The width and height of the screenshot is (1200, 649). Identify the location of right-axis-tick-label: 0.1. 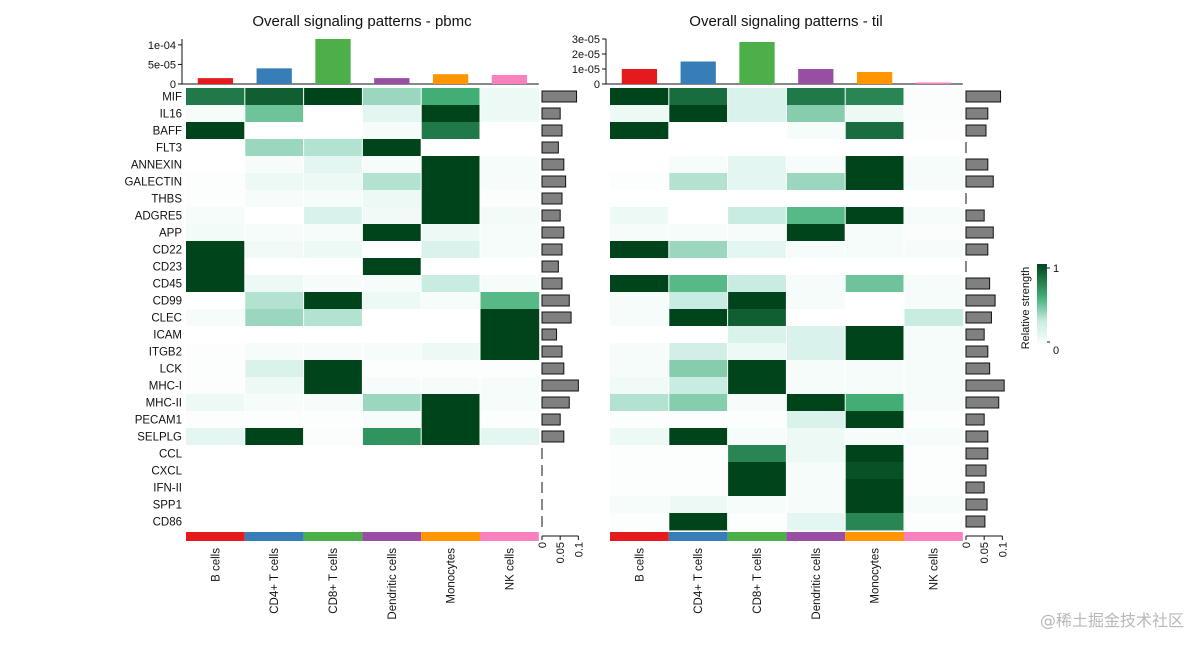
(1003, 549).